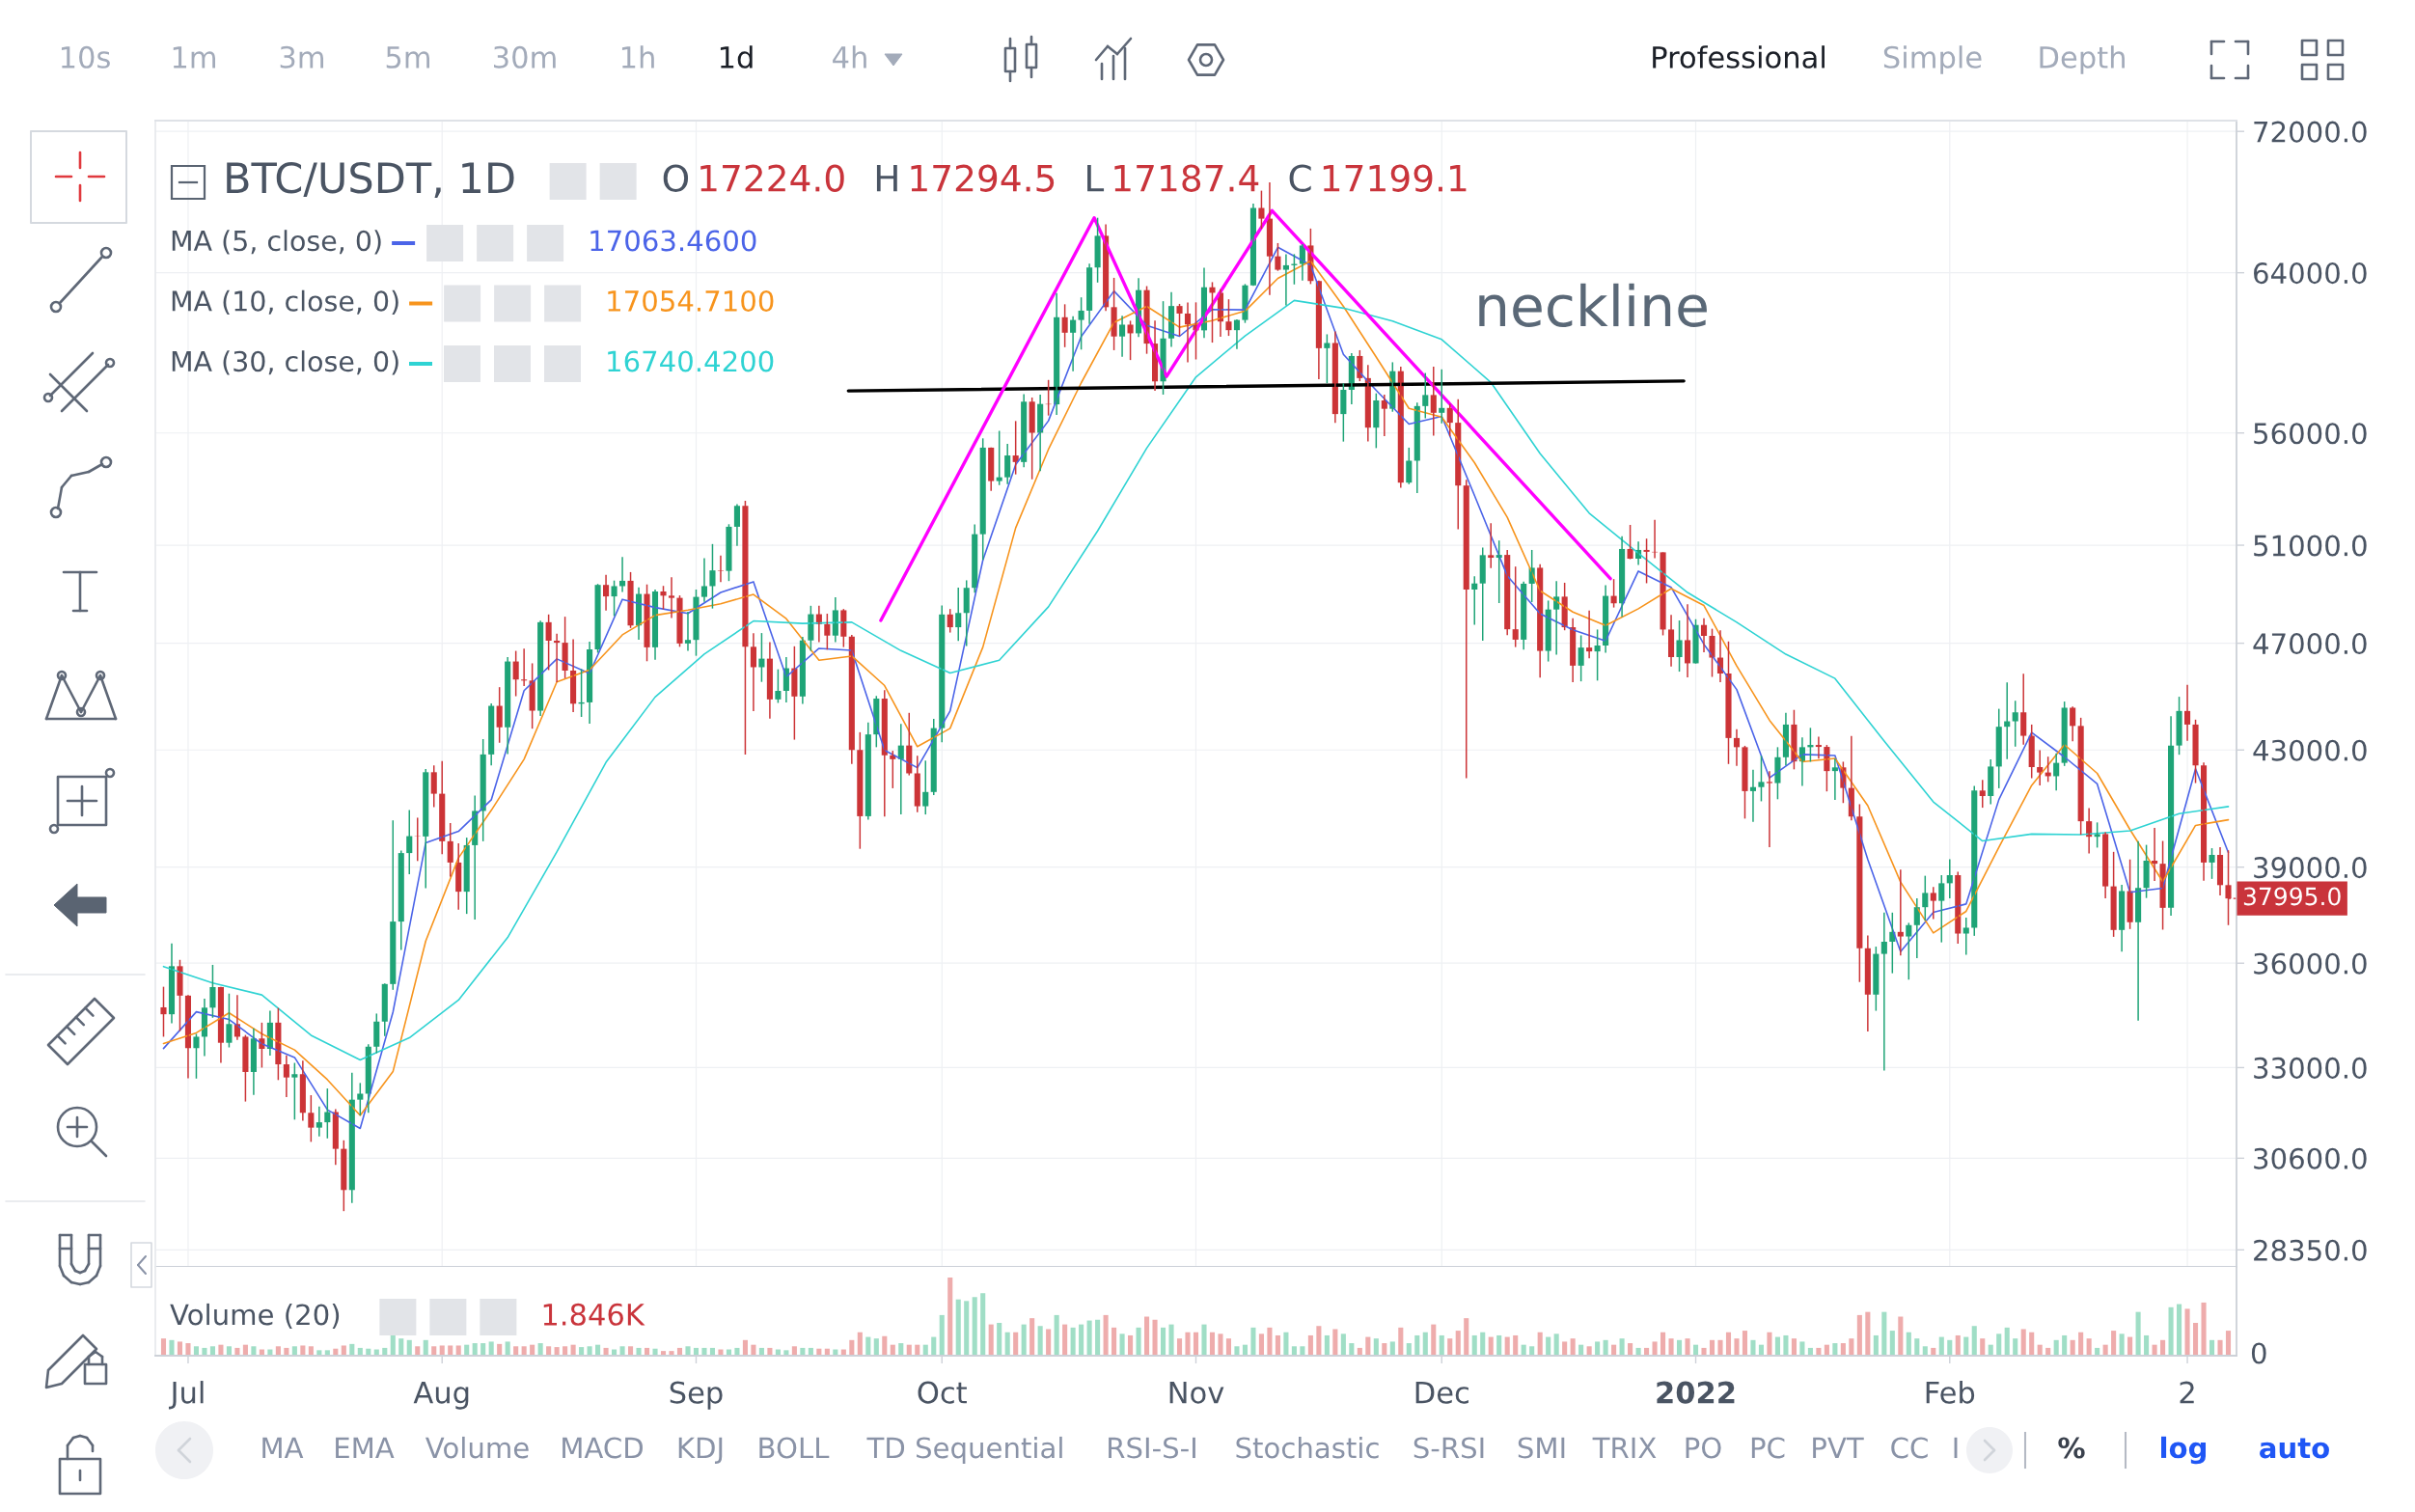 Image resolution: width=2415 pixels, height=1512 pixels. What do you see at coordinates (1932, 59) in the screenshot?
I see `text: Simple` at bounding box center [1932, 59].